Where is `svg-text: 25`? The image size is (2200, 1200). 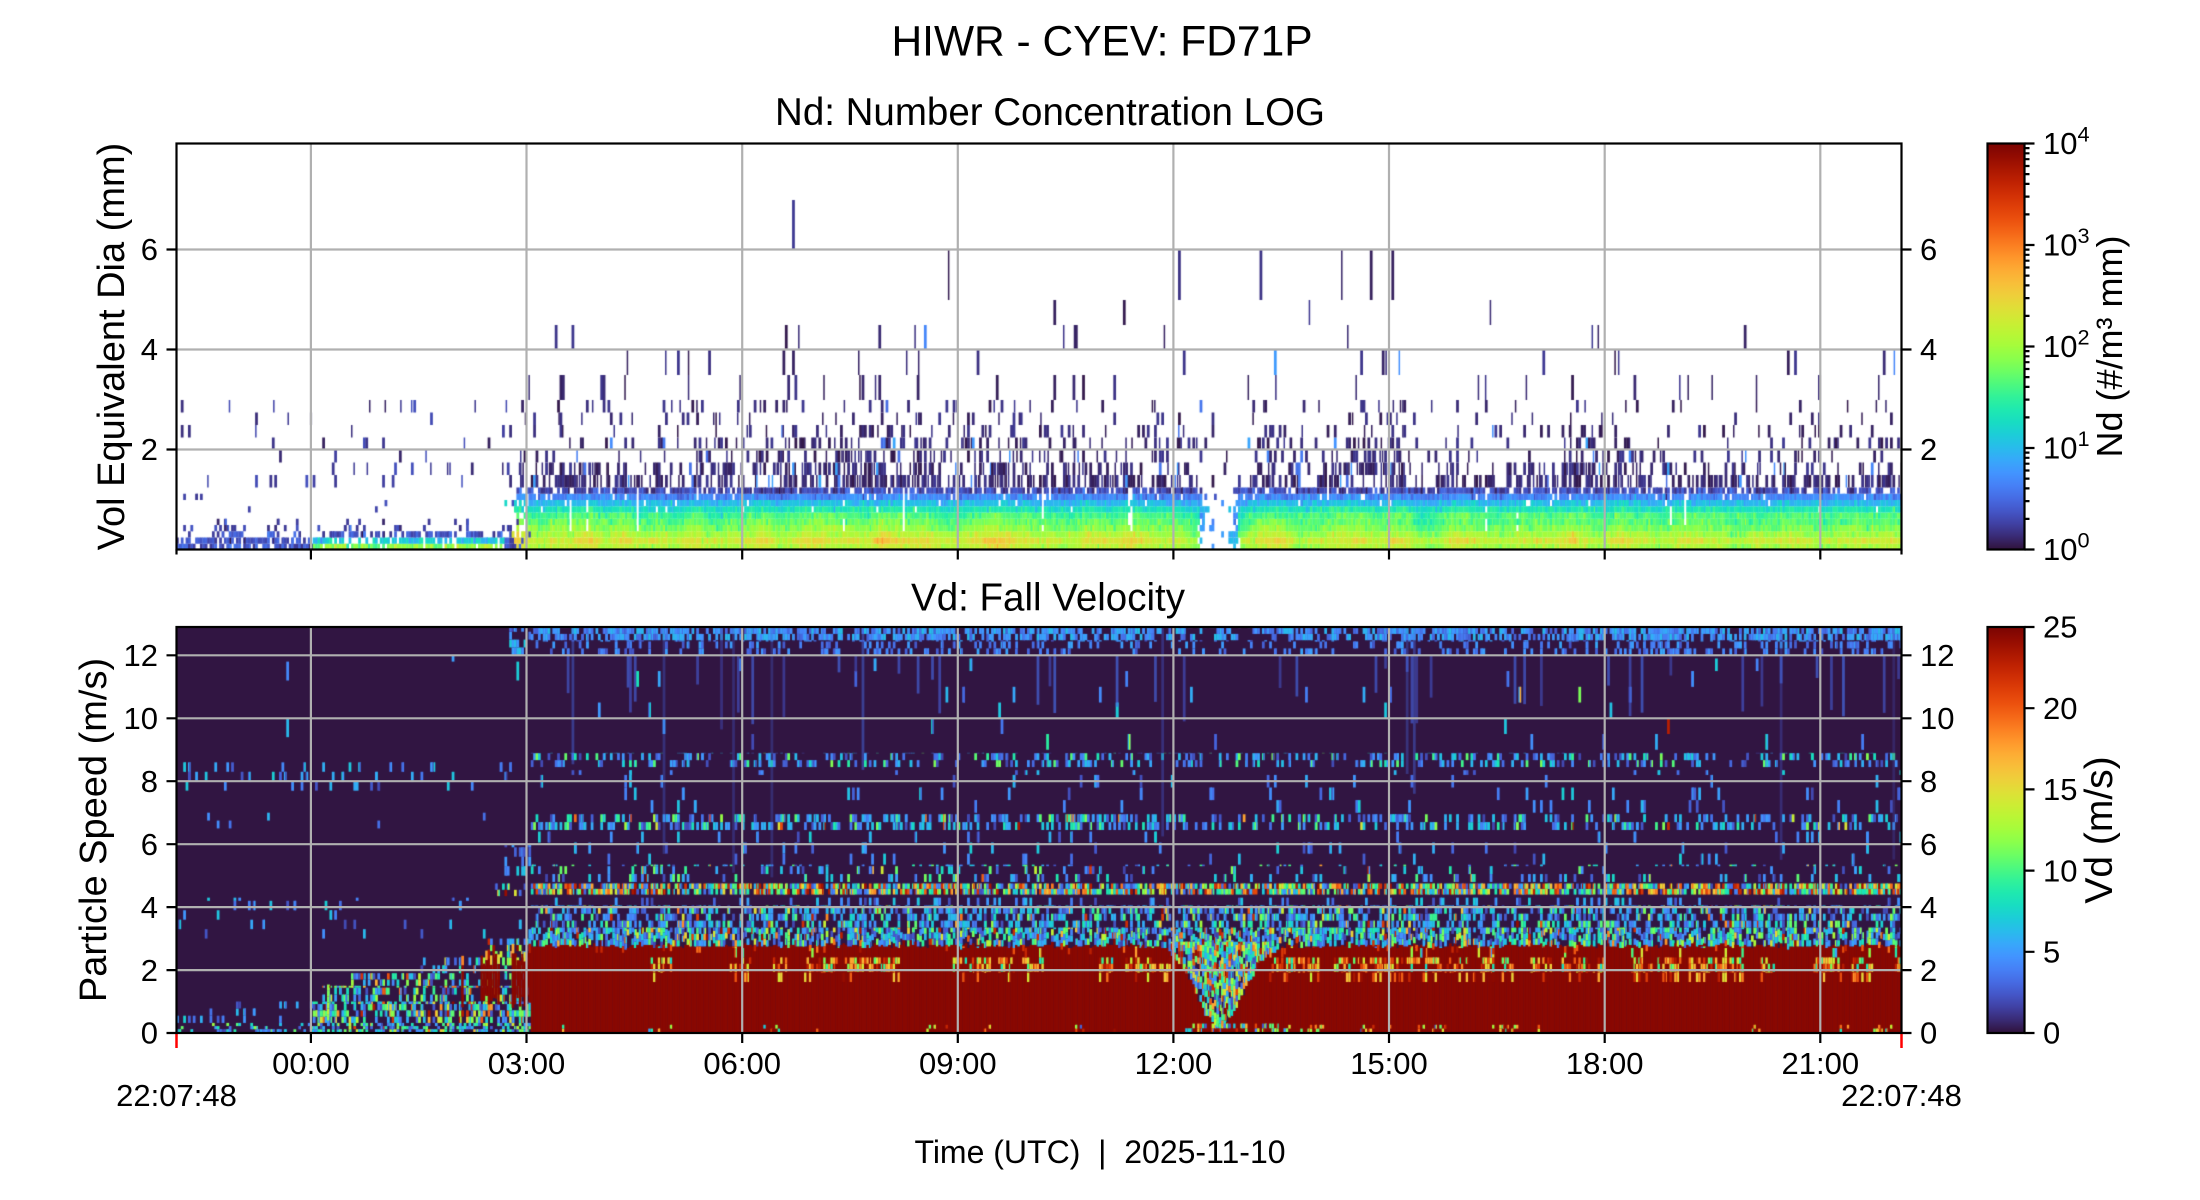 svg-text: 25 is located at coordinates (2060, 627).